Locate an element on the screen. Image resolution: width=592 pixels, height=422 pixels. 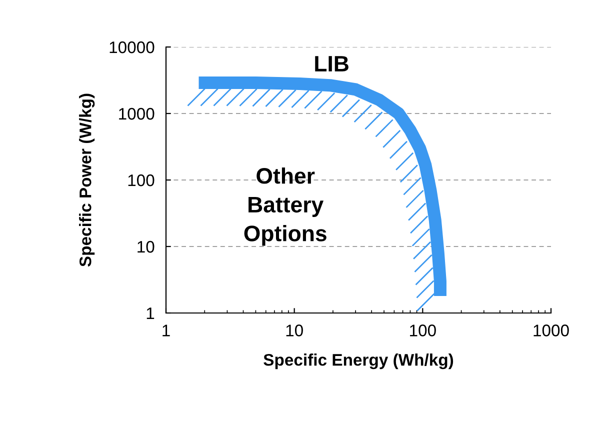
y-tick-label: 1 is located at coordinates (150, 314).